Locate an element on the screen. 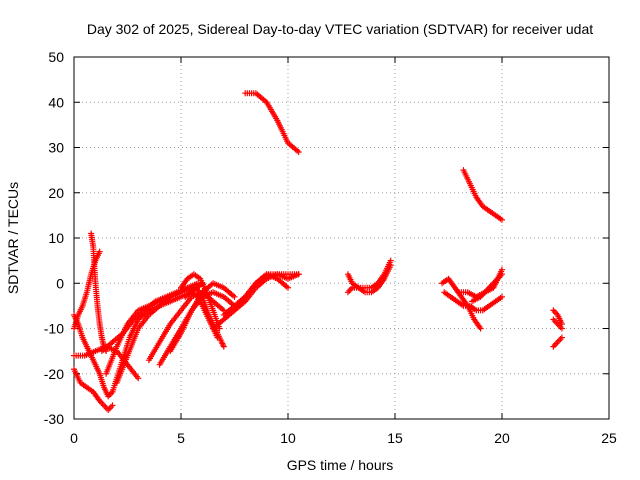 This screenshot has width=640, height=480. y-tick-label: -30 is located at coordinates (54, 419).